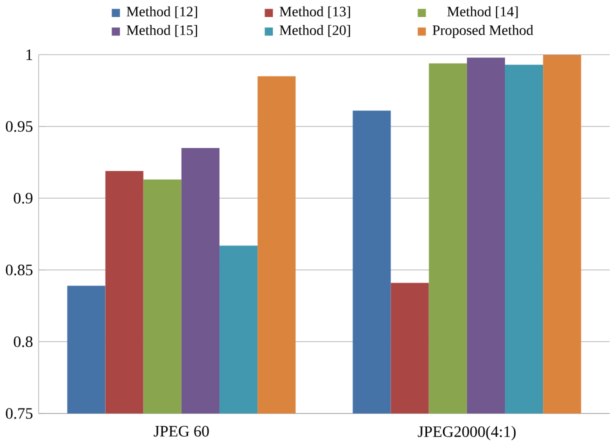 The width and height of the screenshot is (610, 446). I want to click on x-tick-label: JPEG2000(4:1), so click(467, 433).